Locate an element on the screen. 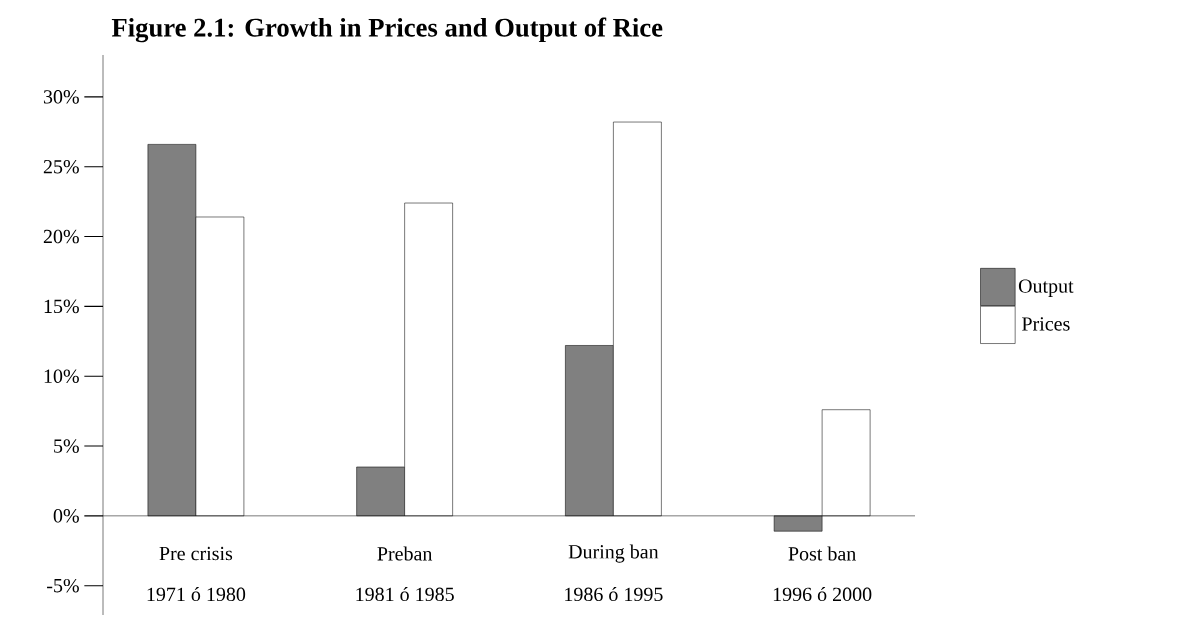  legend-label: Output is located at coordinates (1046, 288).